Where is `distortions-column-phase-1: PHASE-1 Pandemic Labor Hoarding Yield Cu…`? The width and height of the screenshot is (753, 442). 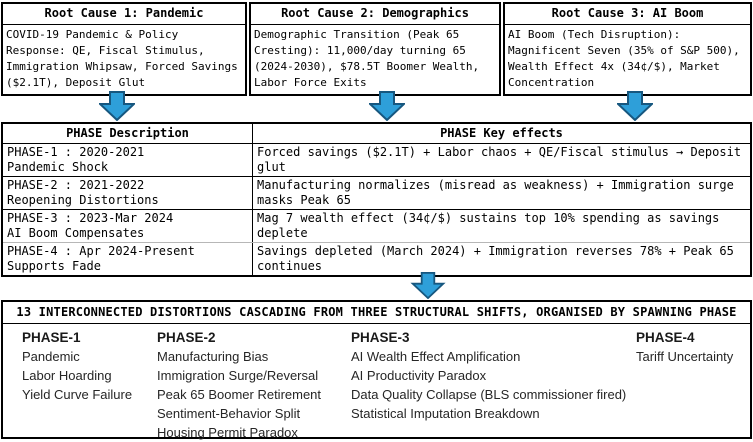
distortions-column-phase-1: PHASE-1 Pandemic Labor Hoarding Yield Cu… is located at coordinates (77, 366).